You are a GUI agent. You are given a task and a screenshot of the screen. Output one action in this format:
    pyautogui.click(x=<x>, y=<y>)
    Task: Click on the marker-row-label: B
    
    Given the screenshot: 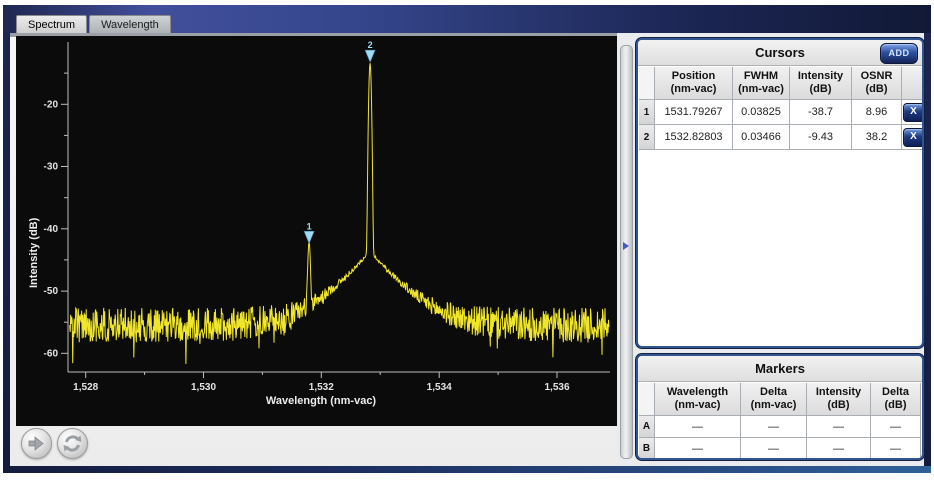 What is the action you would take?
    pyautogui.click(x=647, y=448)
    